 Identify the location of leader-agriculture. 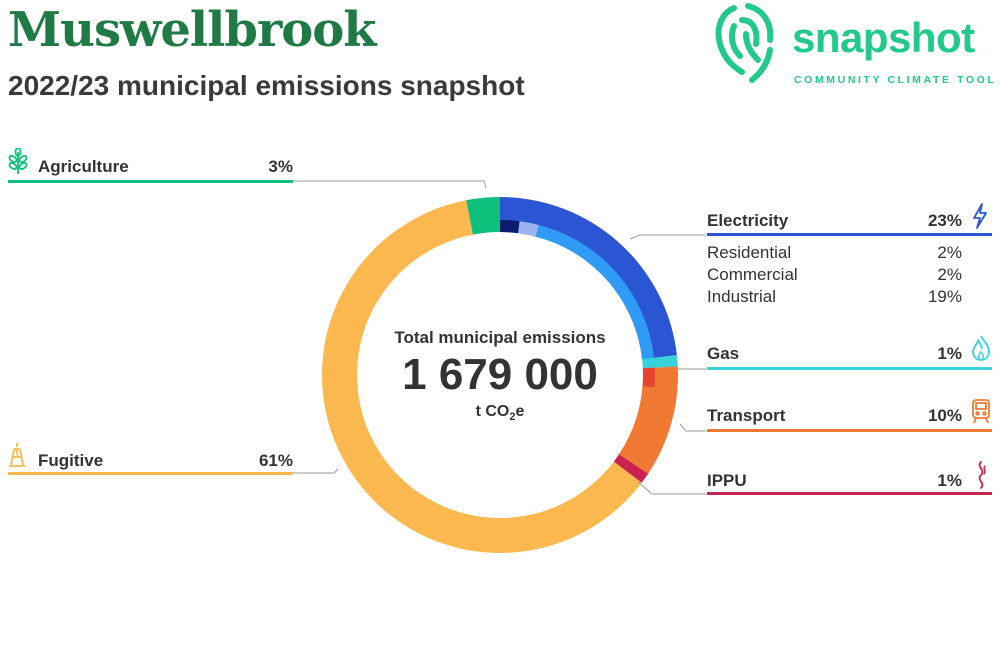
(390, 184).